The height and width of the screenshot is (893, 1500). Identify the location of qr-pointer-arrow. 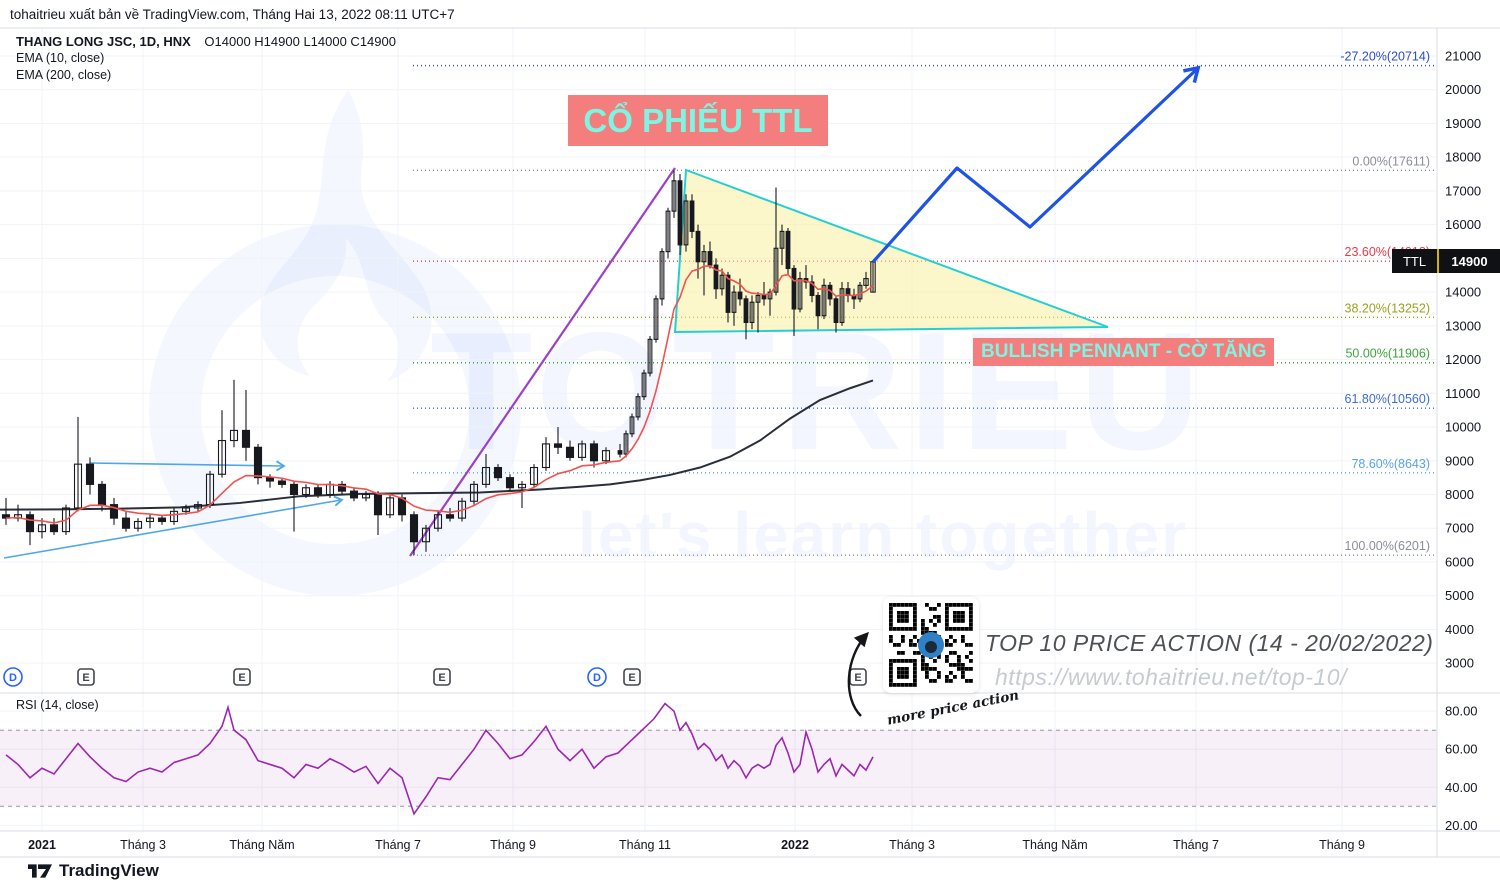
(858, 674).